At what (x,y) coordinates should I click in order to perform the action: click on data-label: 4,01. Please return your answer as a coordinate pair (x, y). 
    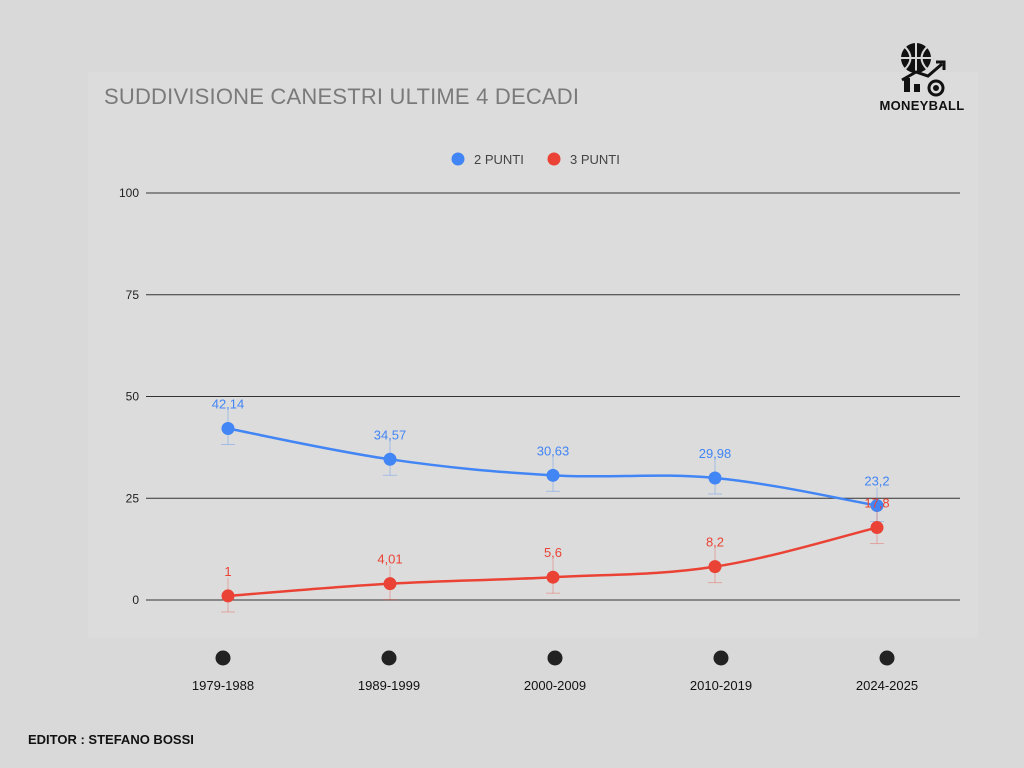
    Looking at the image, I should click on (389, 559).